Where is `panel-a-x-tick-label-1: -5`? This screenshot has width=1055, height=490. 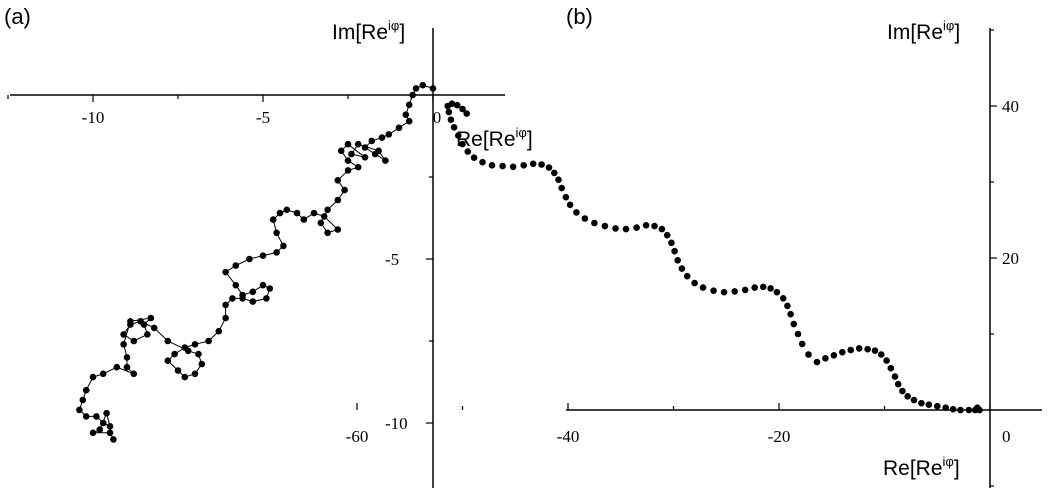 panel-a-x-tick-label-1: -5 is located at coordinates (263, 117).